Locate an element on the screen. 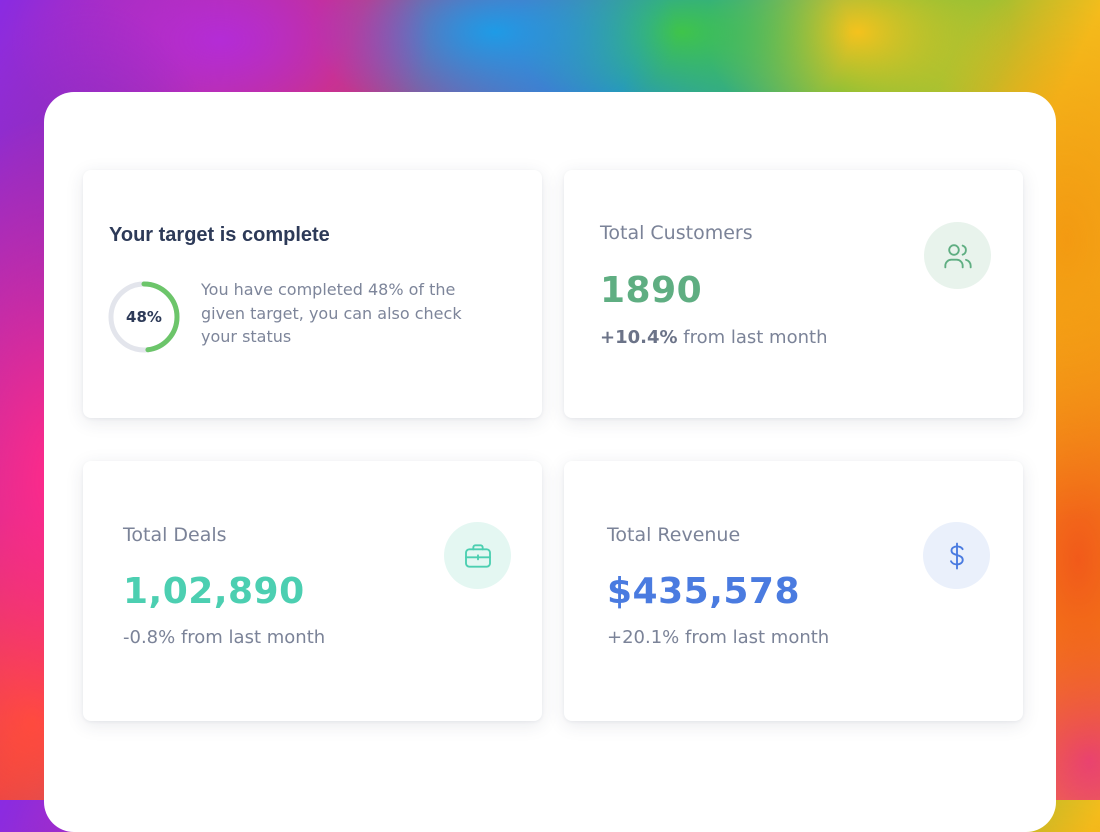 Image resolution: width=1100 pixels, height=832 pixels. progress-percent: 48% is located at coordinates (144, 317).